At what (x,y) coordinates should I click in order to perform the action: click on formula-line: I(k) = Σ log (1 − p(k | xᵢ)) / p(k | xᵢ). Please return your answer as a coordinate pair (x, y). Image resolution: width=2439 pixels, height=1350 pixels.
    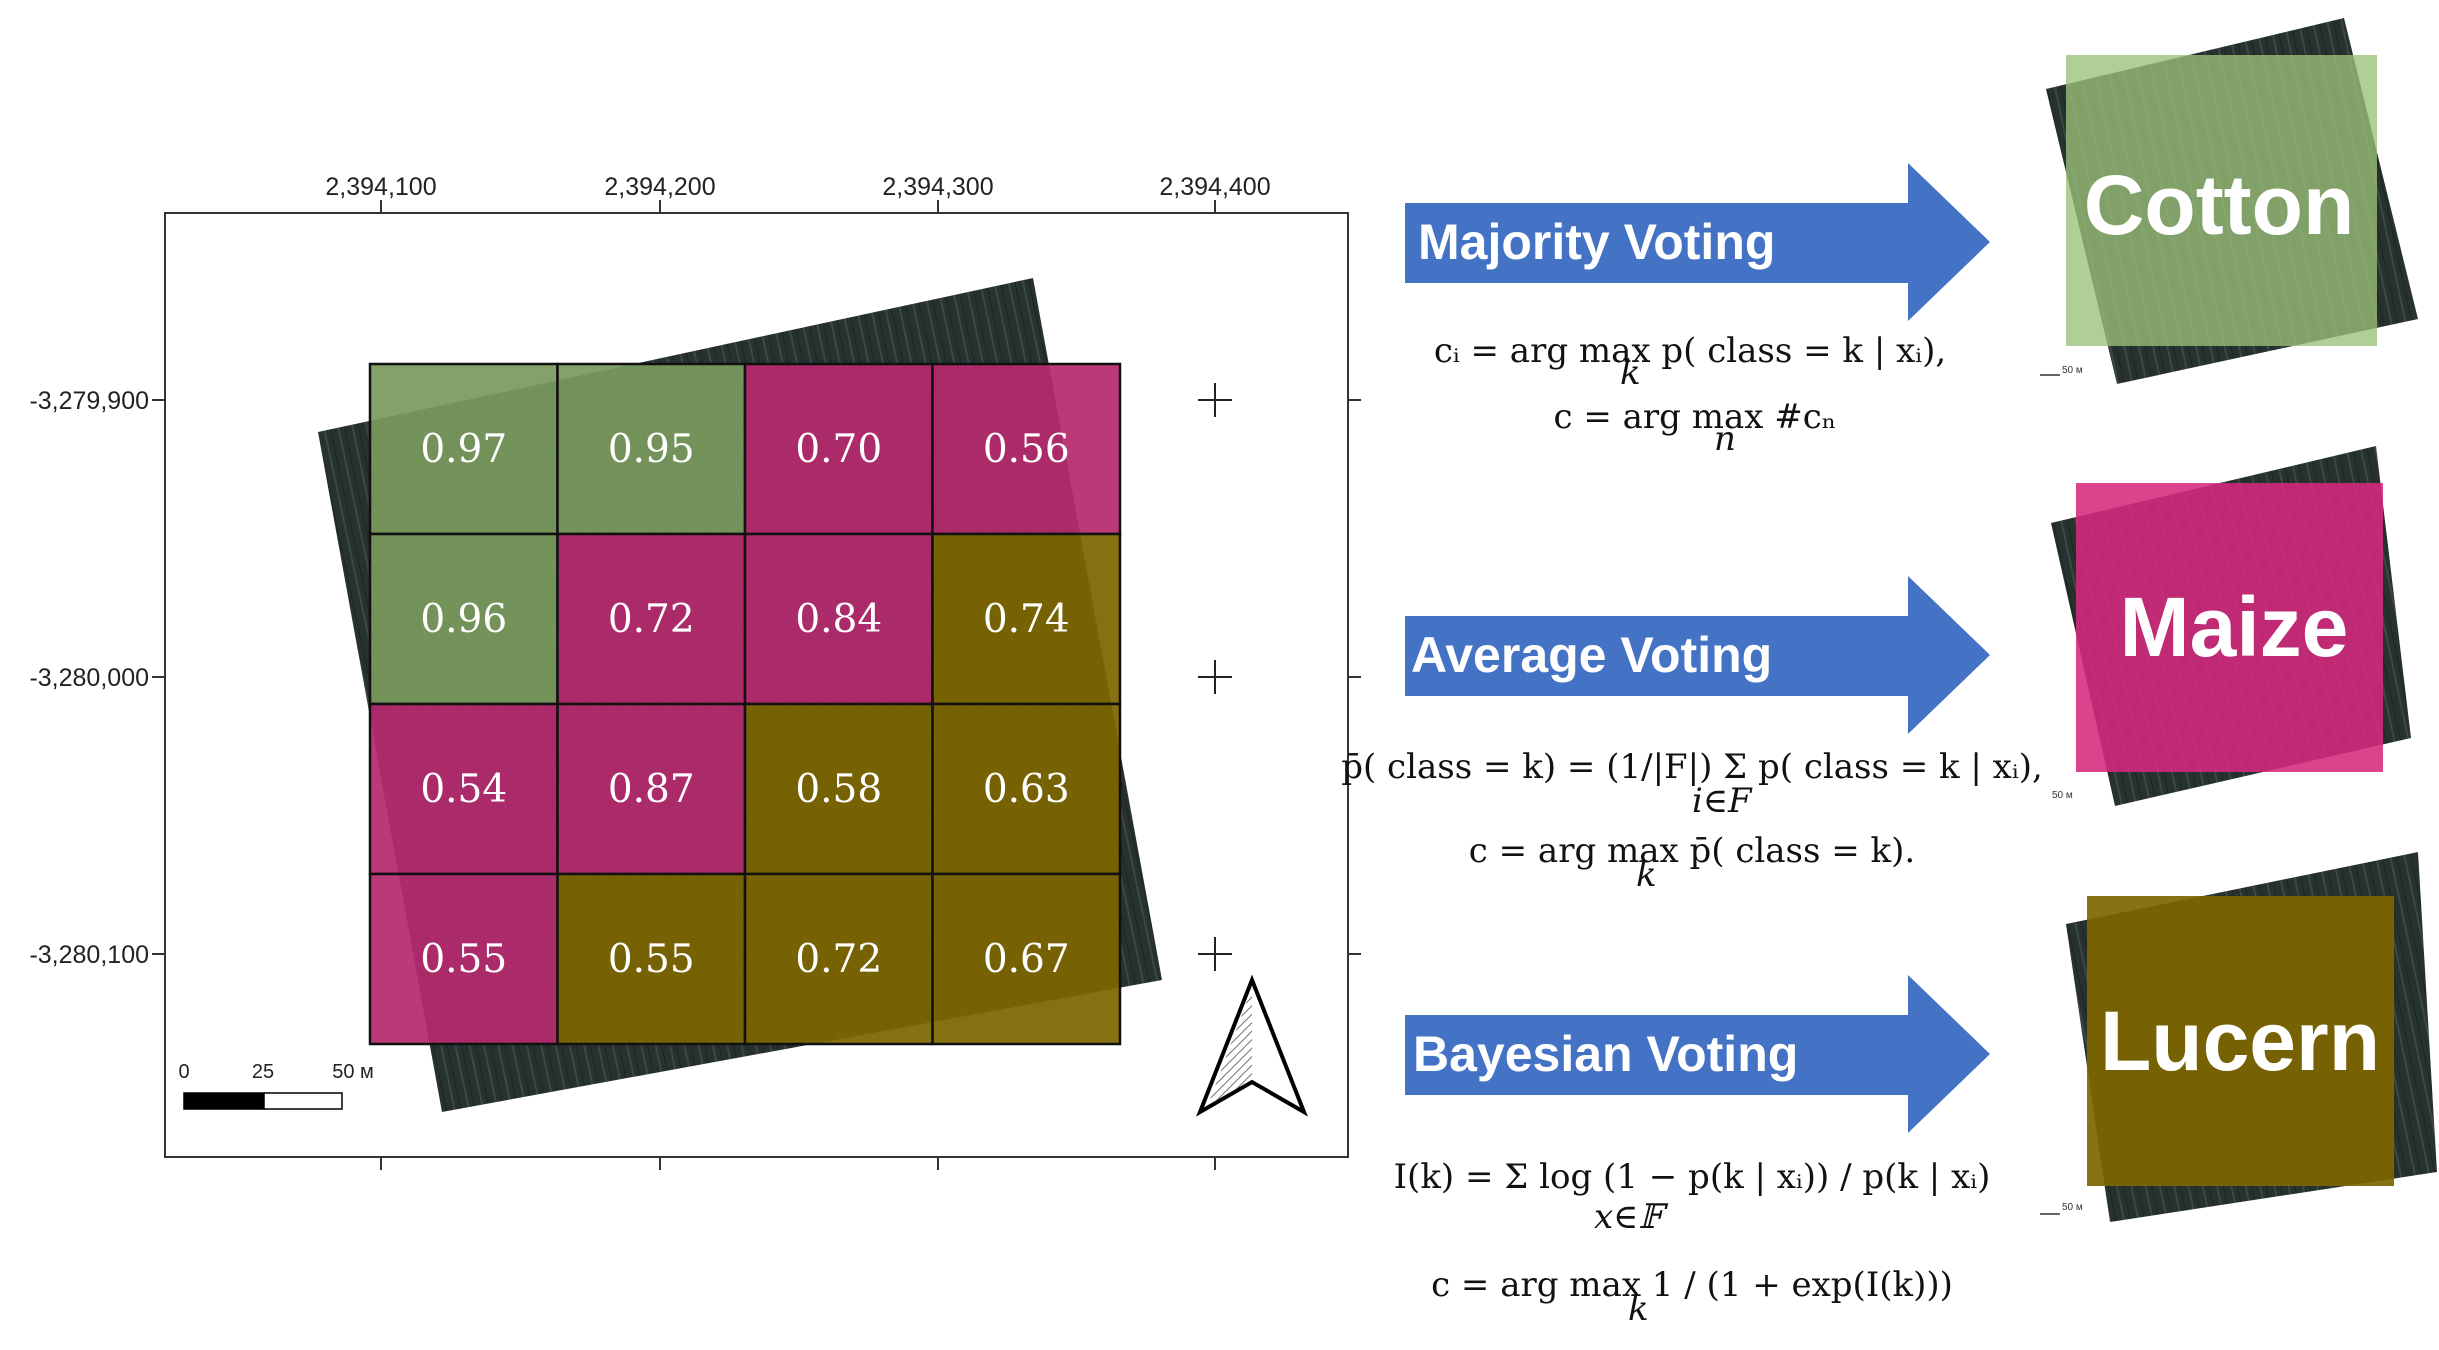
    Looking at the image, I should click on (1692, 1177).